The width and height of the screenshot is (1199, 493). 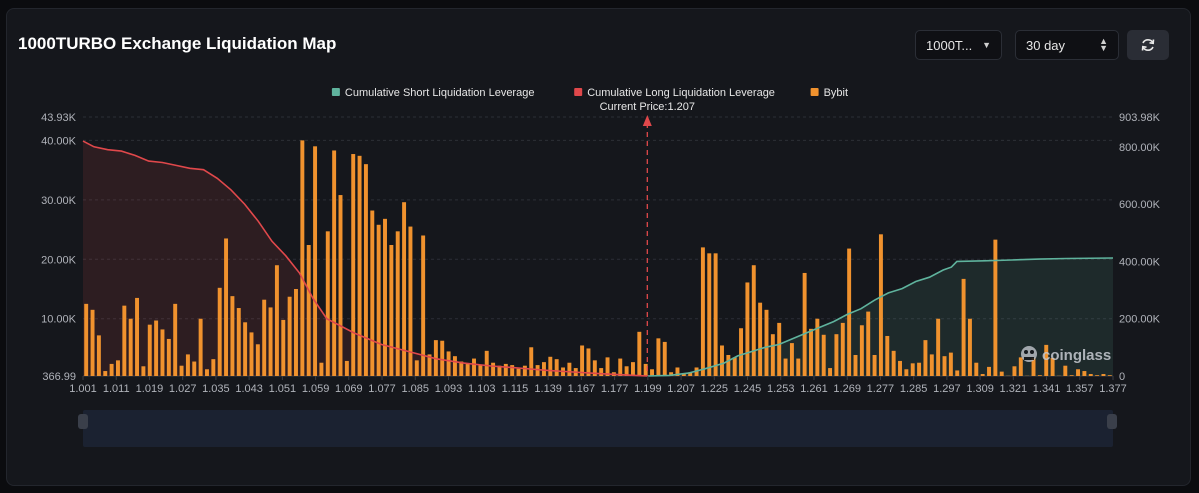 What do you see at coordinates (1112, 421) in the screenshot?
I see `zoom-slider-handle-right` at bounding box center [1112, 421].